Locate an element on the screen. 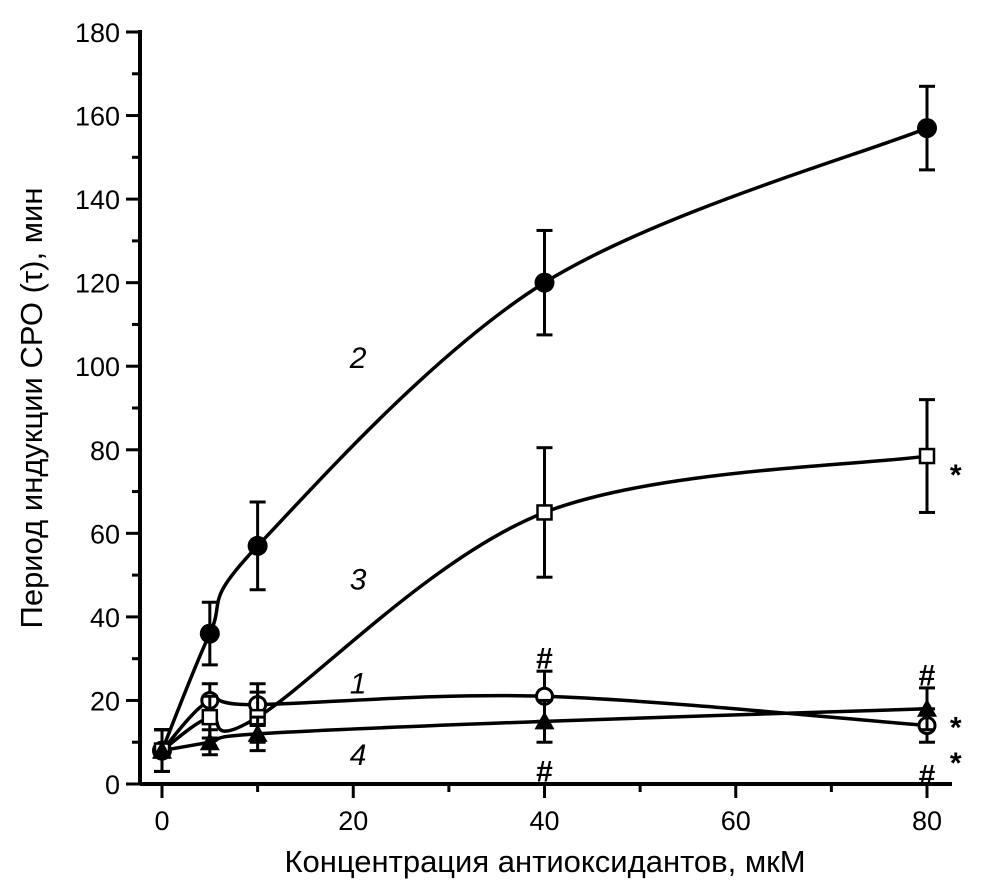  x-tick-label: 0 is located at coordinates (161, 821).